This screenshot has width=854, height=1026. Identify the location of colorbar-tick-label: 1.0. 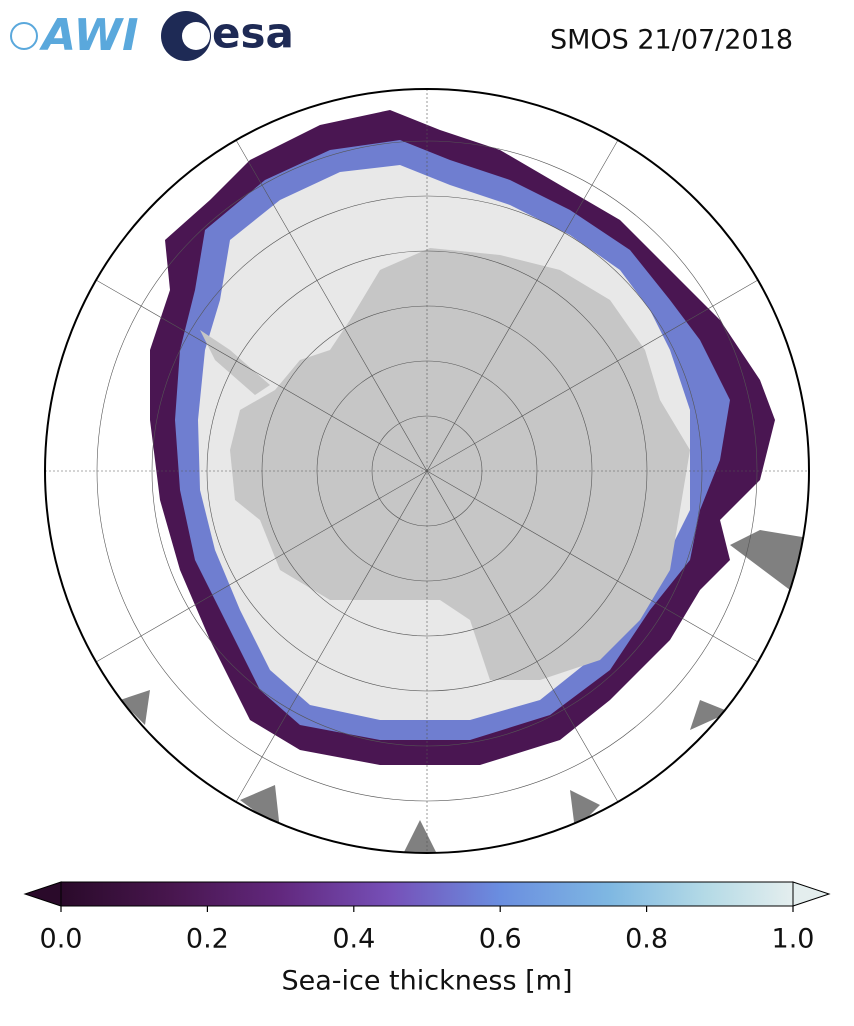
(793, 939).